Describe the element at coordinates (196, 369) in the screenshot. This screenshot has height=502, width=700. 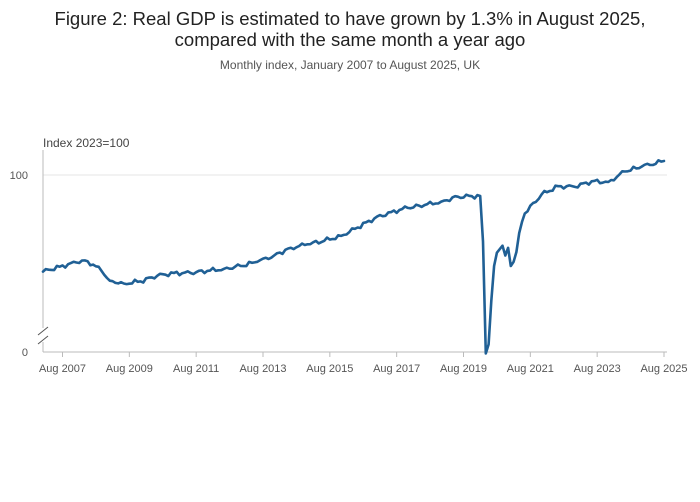
I see `x-tick-label: Aug 2011` at that location.